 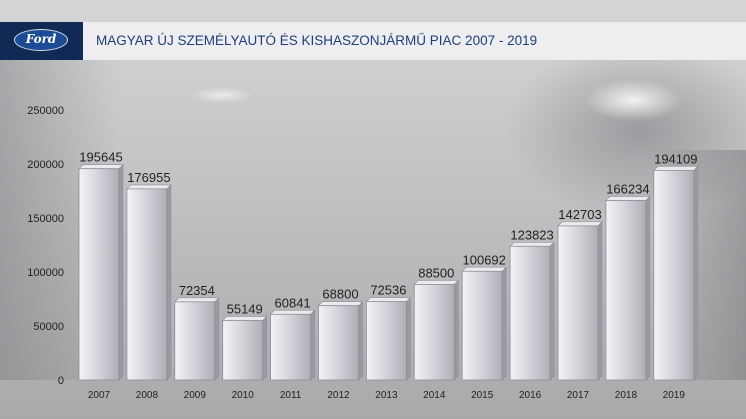 What do you see at coordinates (291, 395) in the screenshot?
I see `x-tick-label: 2011` at bounding box center [291, 395].